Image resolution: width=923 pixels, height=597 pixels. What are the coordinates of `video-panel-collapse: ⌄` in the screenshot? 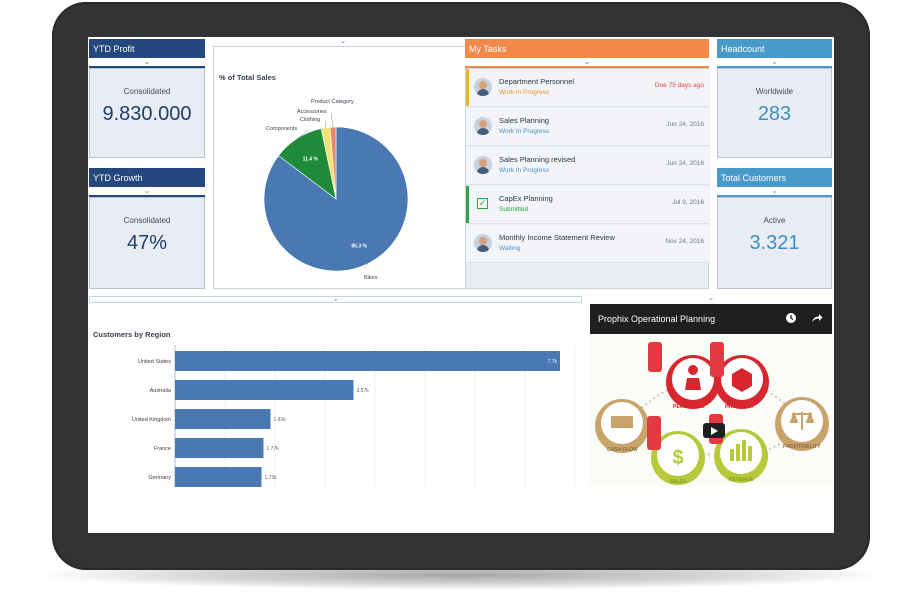 It's located at (711, 298).